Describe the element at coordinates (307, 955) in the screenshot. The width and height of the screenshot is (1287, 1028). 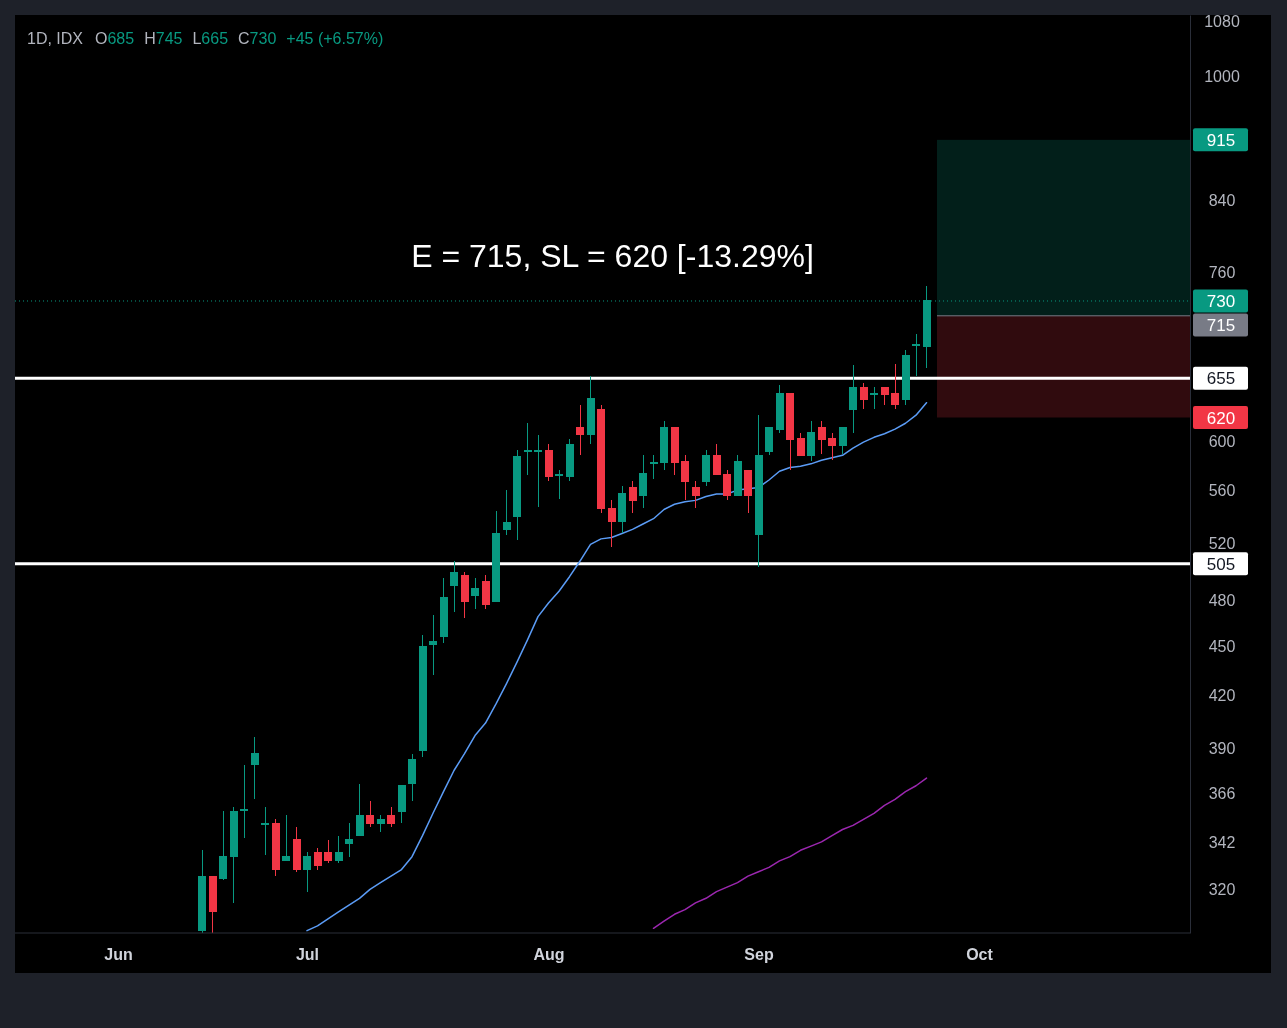
I see `x-tick-label: Jul` at that location.